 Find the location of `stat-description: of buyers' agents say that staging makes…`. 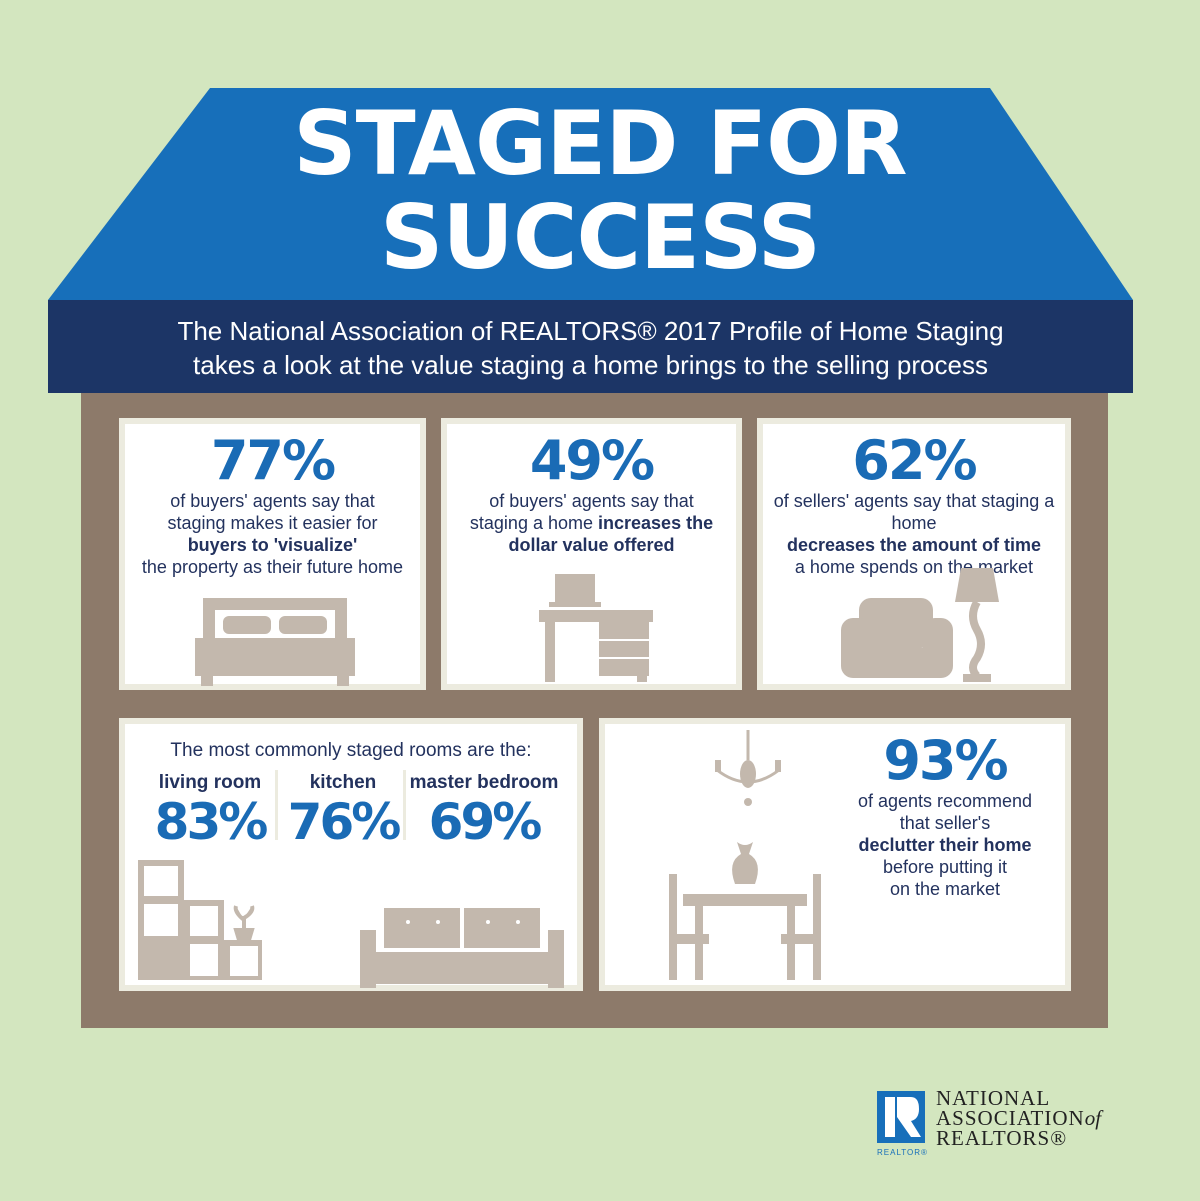

stat-description: of buyers' agents say that staging makes… is located at coordinates (272, 534).